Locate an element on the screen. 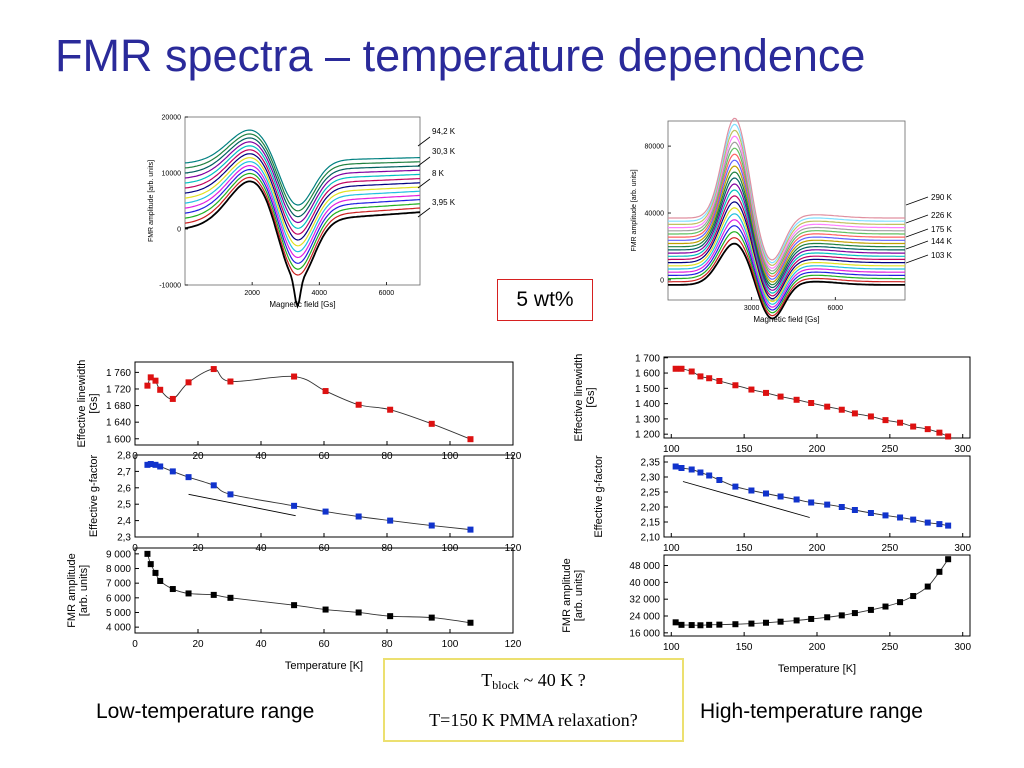  concentration-badge: 5 wt% is located at coordinates (545, 300).